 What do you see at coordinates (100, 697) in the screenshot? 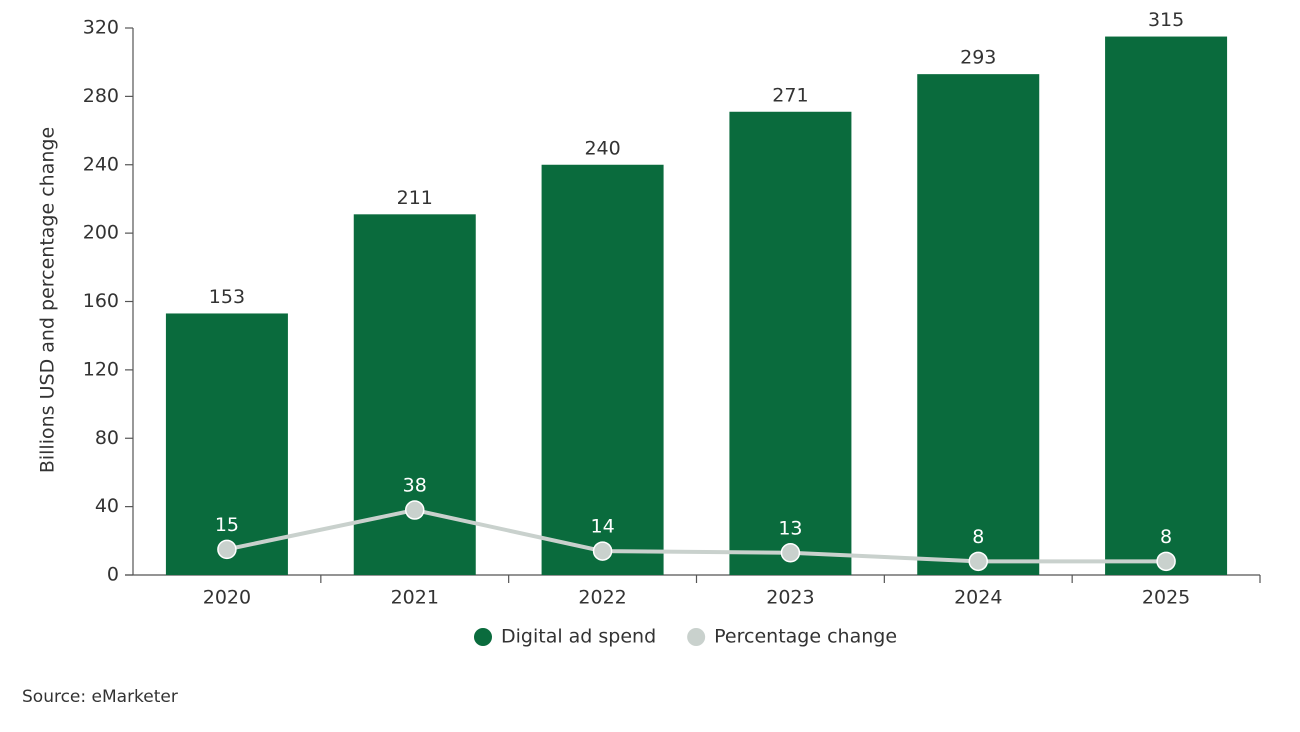
I see `source: Source: eMarketer` at bounding box center [100, 697].